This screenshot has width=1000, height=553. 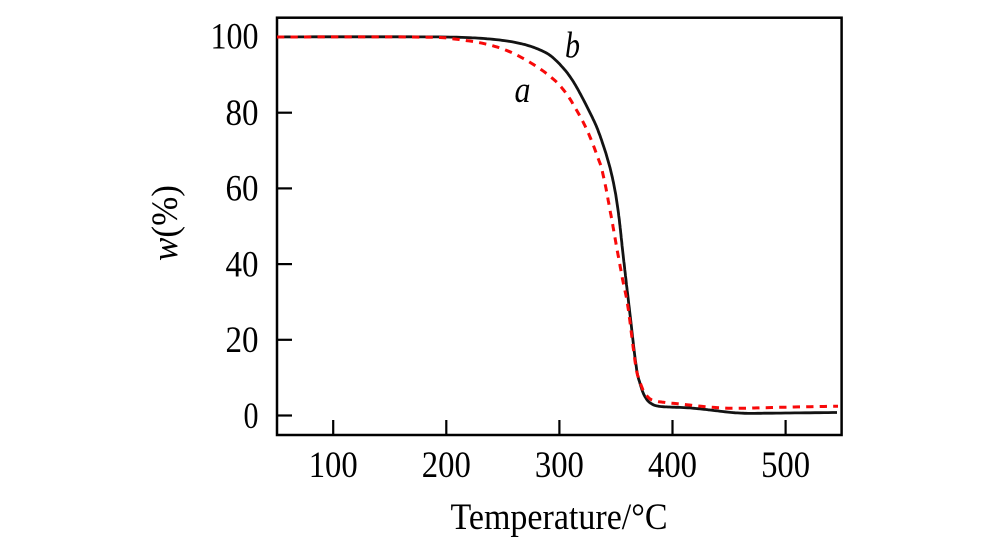 What do you see at coordinates (523, 90) in the screenshot?
I see `svg-text: a` at bounding box center [523, 90].